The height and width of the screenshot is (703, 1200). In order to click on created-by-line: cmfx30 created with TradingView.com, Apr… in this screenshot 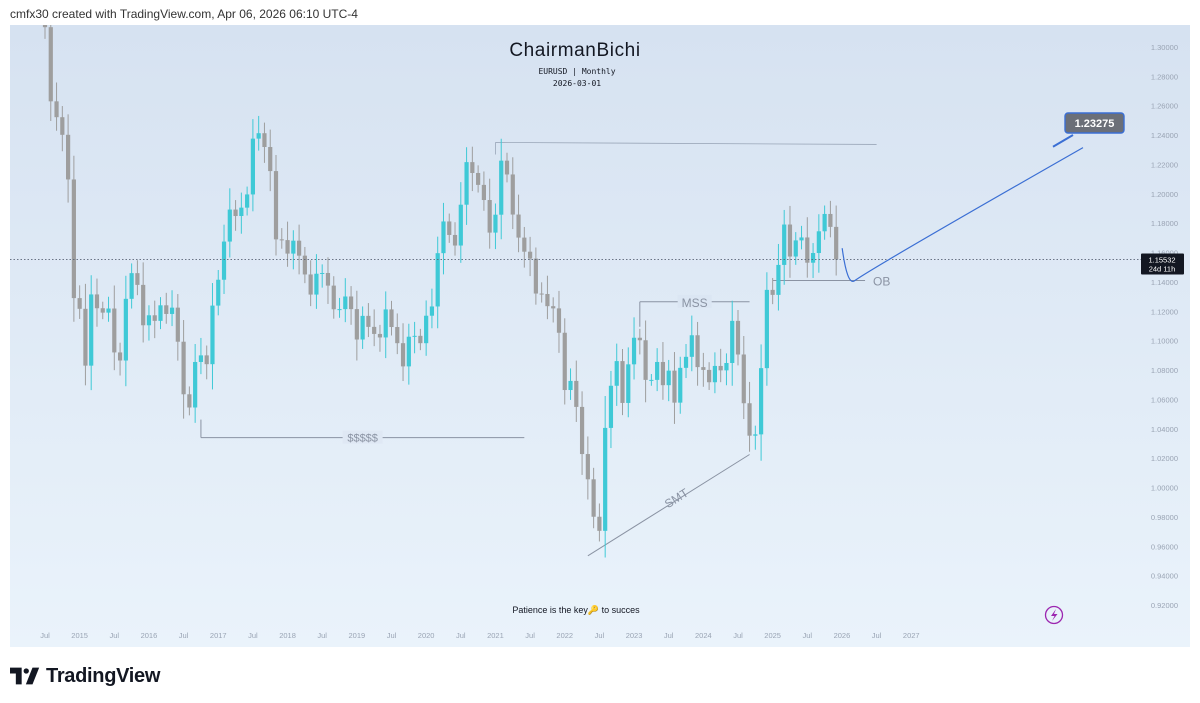, I will do `click(184, 14)`.